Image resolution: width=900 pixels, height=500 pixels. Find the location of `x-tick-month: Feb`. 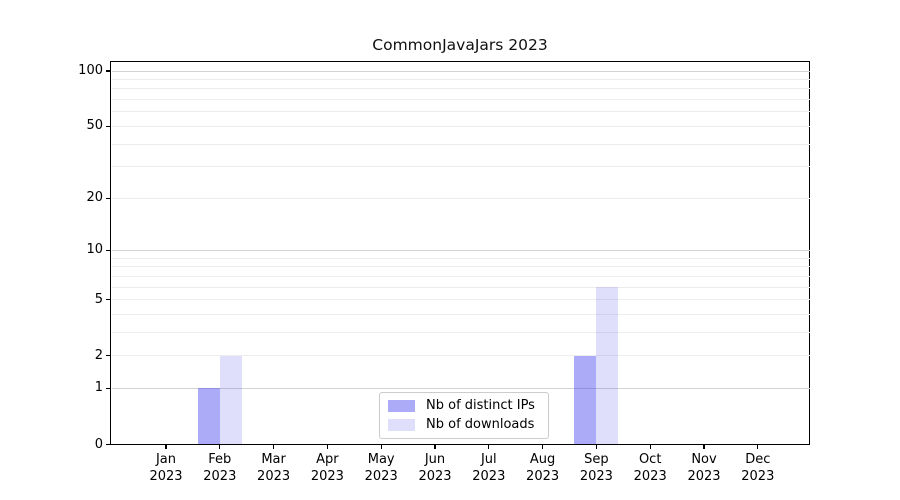

x-tick-month: Feb is located at coordinates (220, 459).